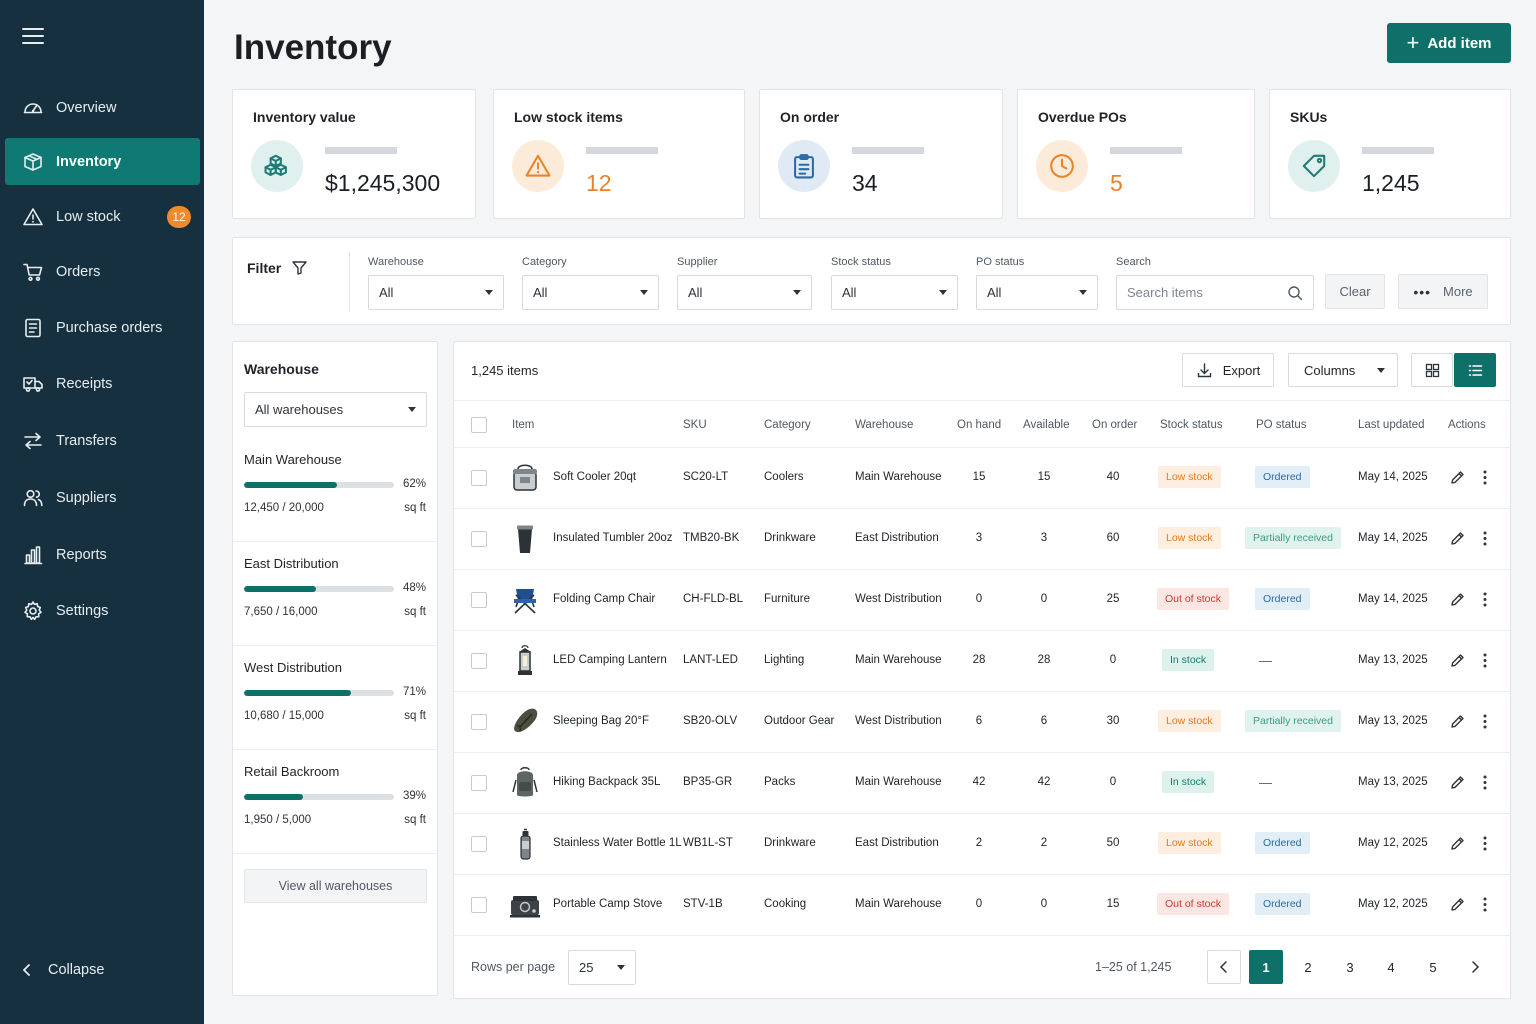 The height and width of the screenshot is (1024, 1536). Describe the element at coordinates (102, 383) in the screenshot. I see `sidebar-item-receipts: Receipts` at that location.